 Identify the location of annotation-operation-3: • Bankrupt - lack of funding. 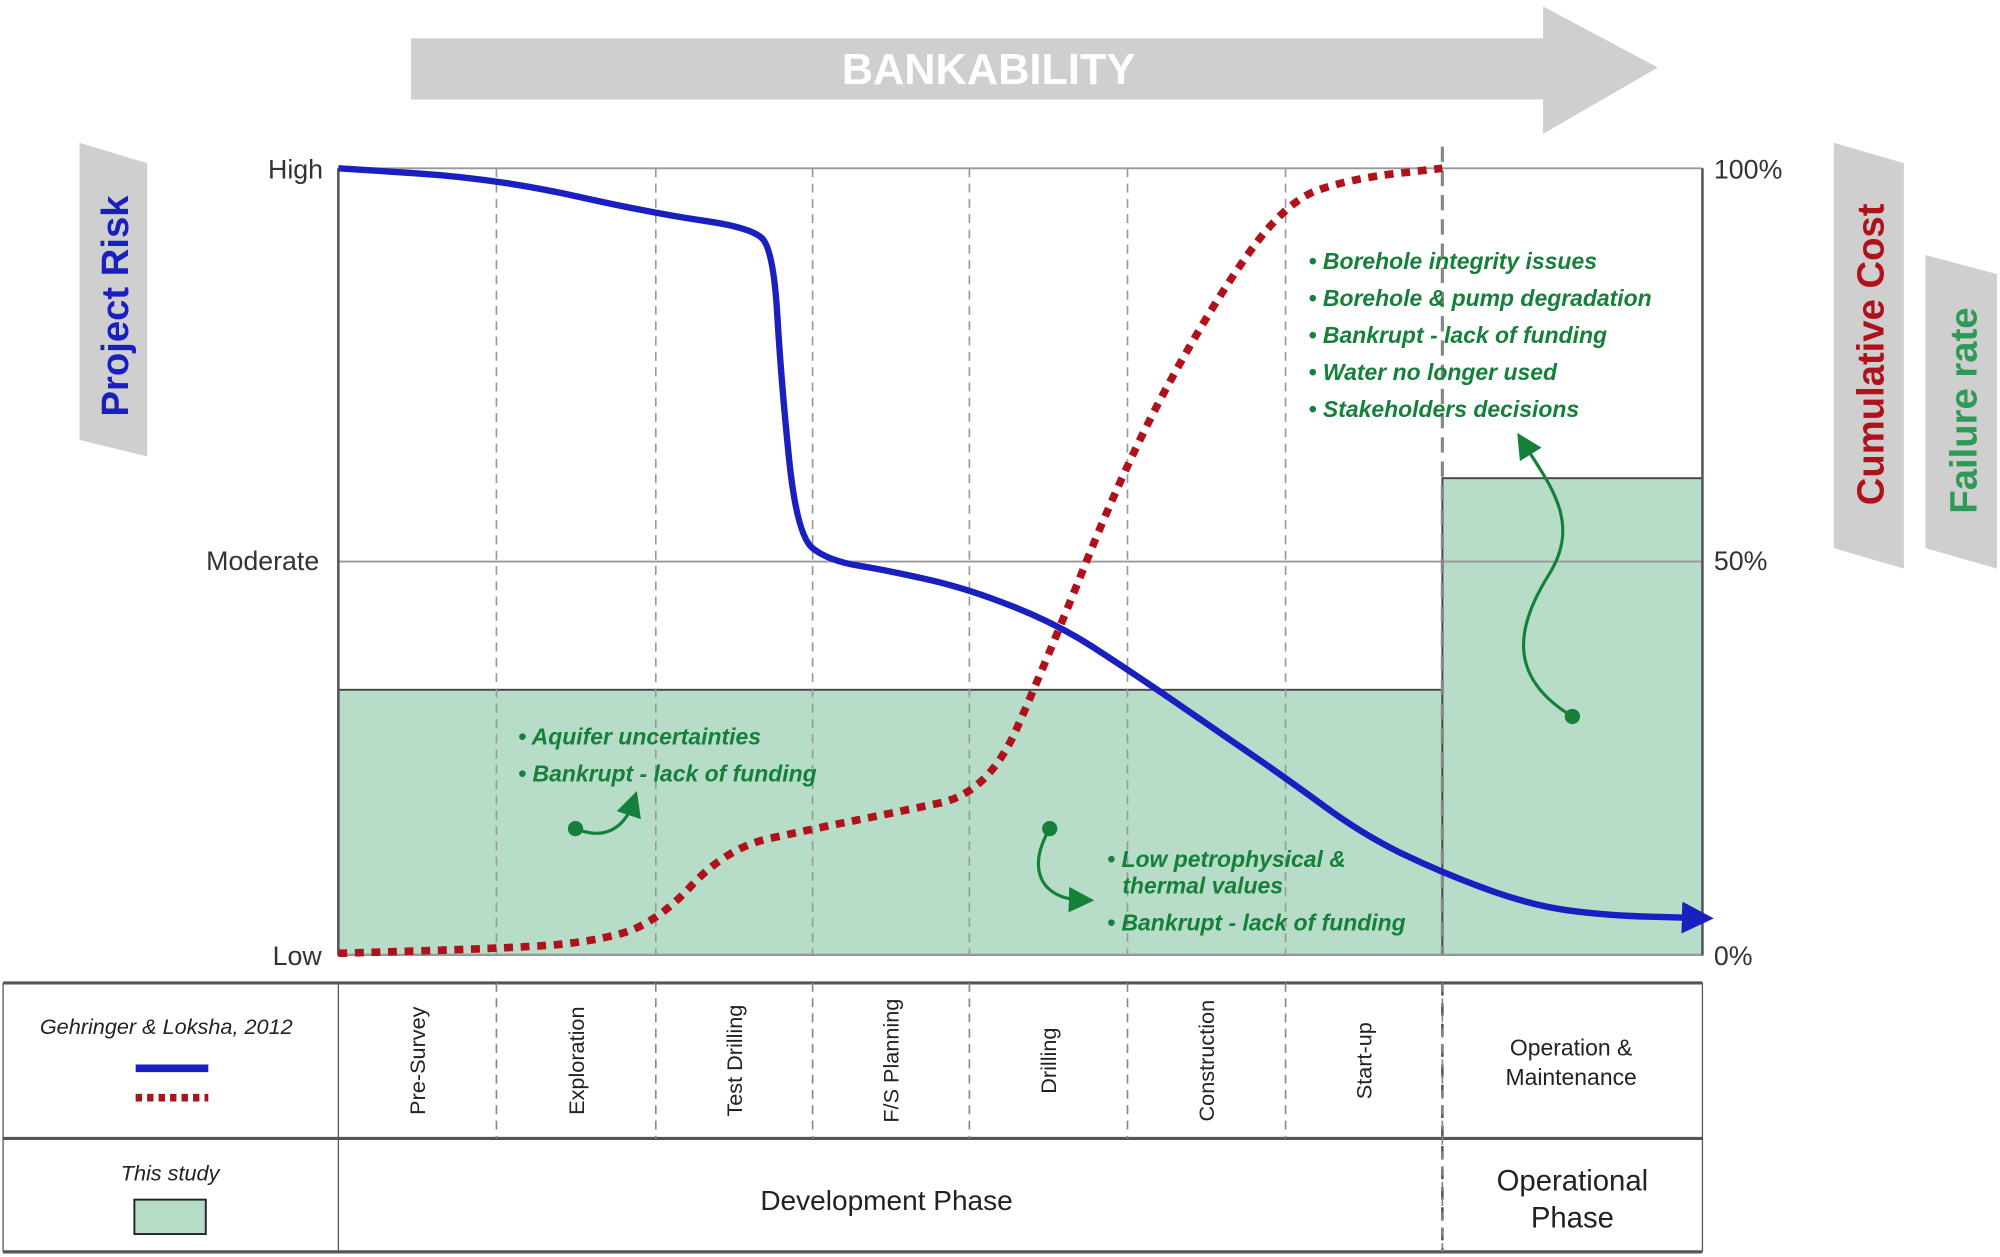
(1458, 335).